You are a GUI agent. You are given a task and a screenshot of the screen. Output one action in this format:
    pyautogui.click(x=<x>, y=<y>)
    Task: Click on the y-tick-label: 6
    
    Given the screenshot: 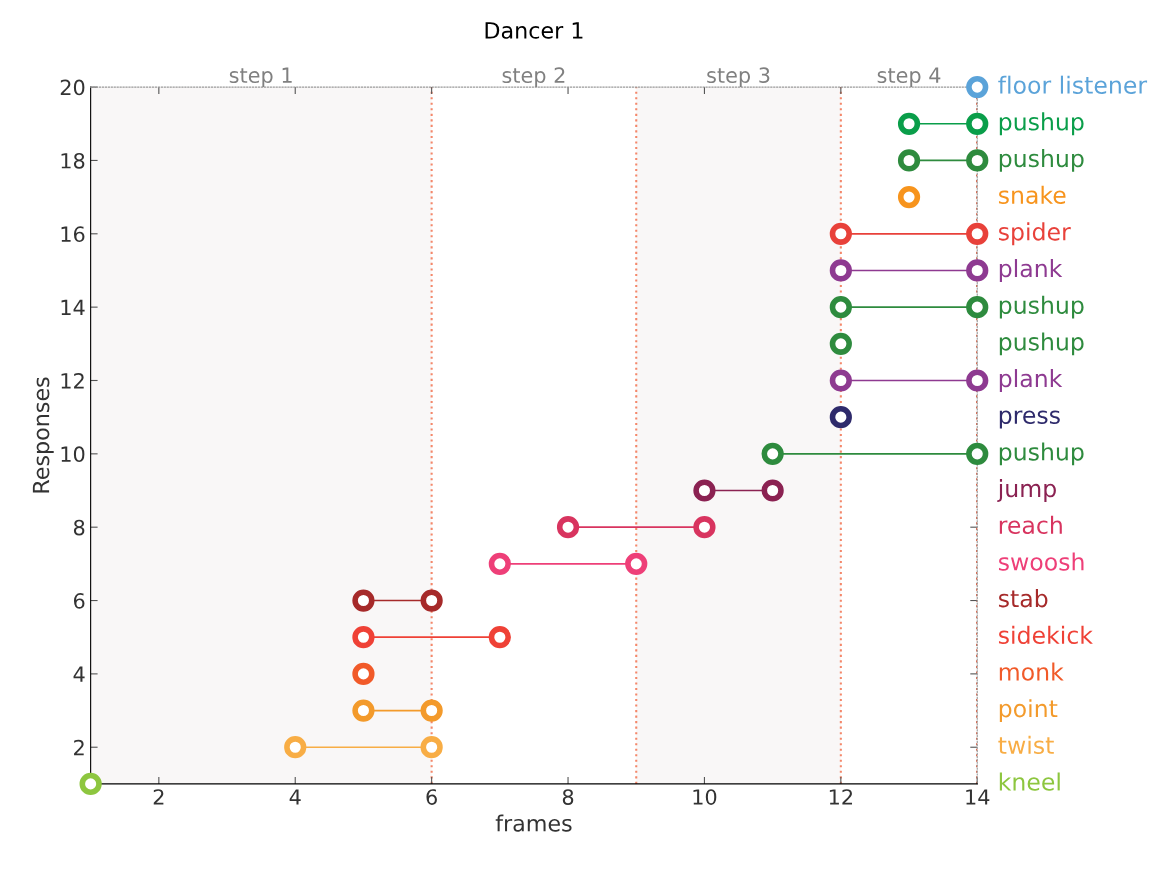 What is the action you would take?
    pyautogui.click(x=79, y=600)
    